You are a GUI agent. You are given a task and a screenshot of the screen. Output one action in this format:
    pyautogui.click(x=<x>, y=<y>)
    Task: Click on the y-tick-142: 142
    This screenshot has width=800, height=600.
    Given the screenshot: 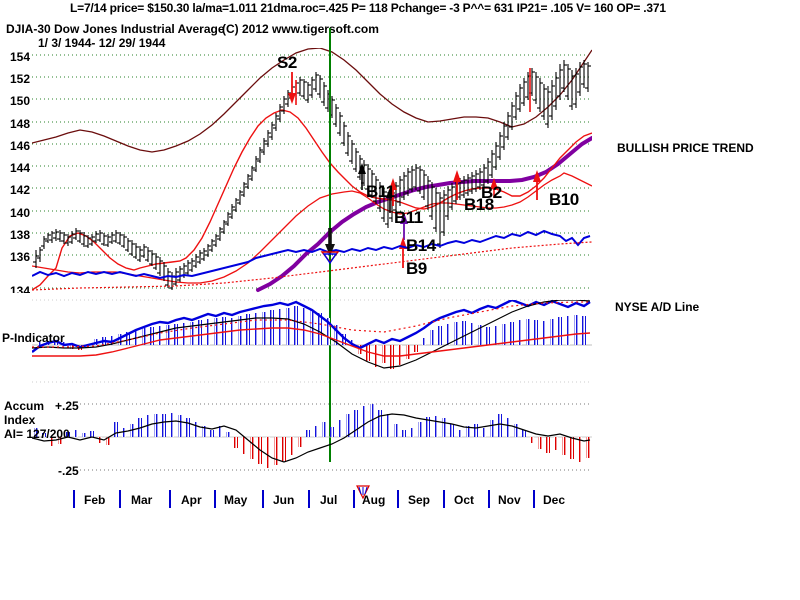 What is the action you would take?
    pyautogui.click(x=19, y=190)
    